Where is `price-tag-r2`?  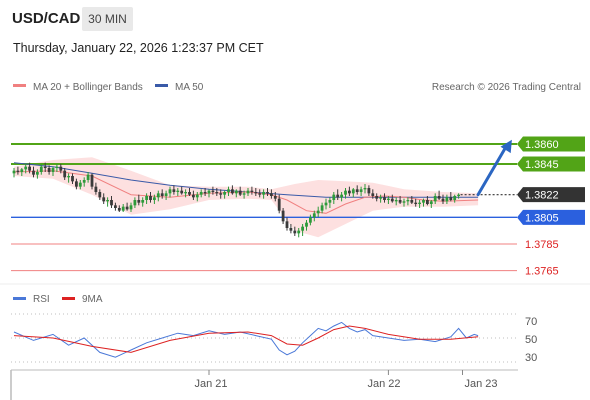 price-tag-r2 is located at coordinates (551, 144).